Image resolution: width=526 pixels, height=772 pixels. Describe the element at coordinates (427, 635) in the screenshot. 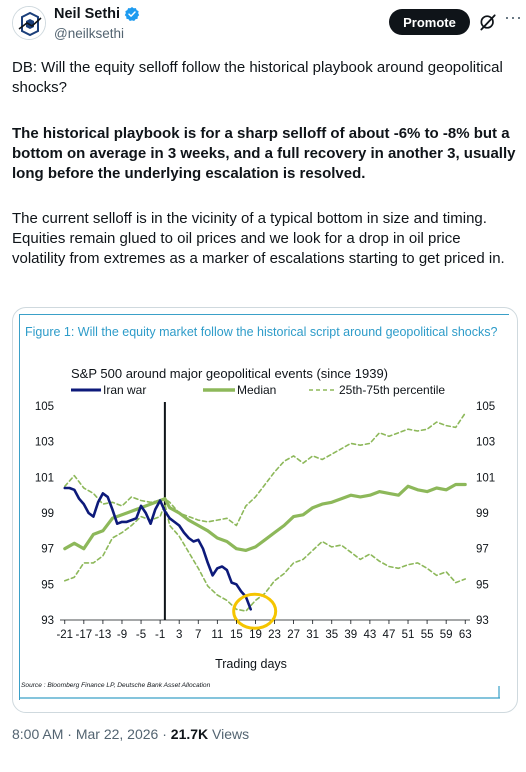

I see `x-tick-label: 55` at that location.